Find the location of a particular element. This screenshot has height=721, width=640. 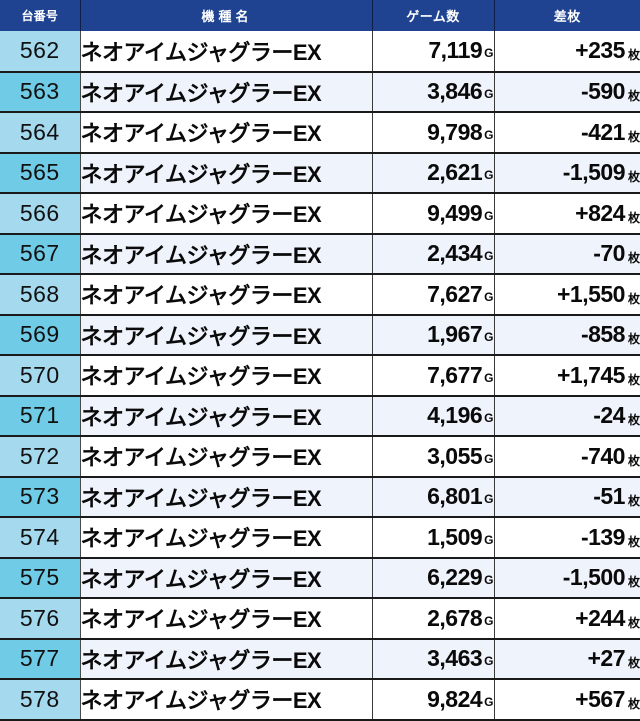

cell-difference: +27 枚 is located at coordinates (567, 659).